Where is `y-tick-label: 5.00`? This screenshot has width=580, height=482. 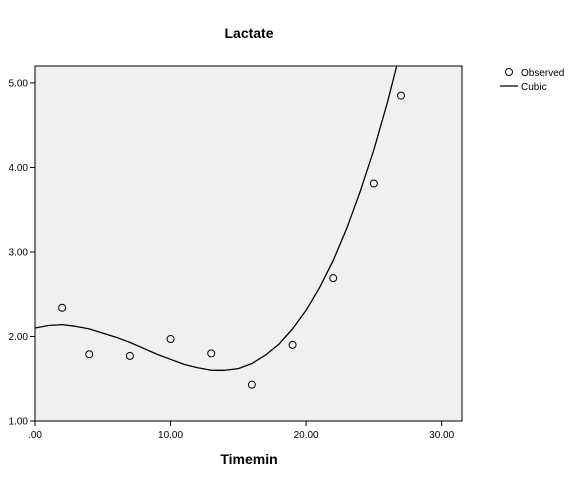 y-tick-label: 5.00 is located at coordinates (19, 83).